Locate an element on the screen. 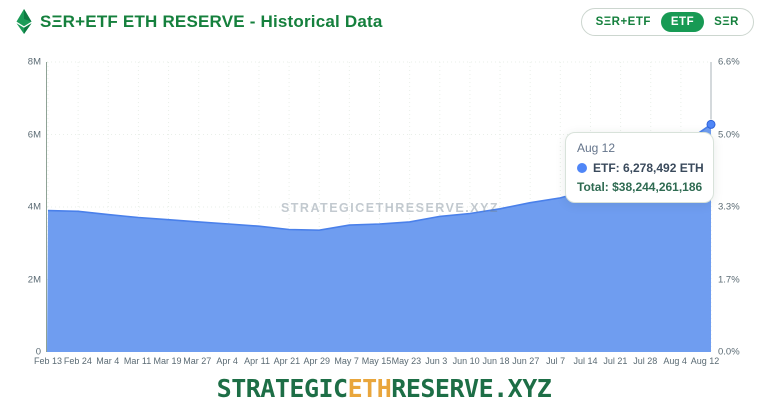 This screenshot has height=416, width=768. x-tick: Jul 28 is located at coordinates (645, 361).